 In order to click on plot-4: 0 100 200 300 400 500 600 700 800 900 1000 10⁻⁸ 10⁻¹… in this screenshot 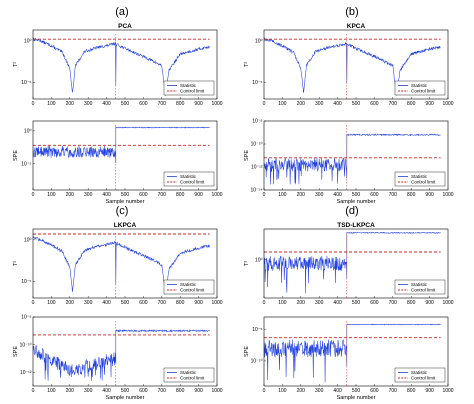, I will do `click(349, 162)`.